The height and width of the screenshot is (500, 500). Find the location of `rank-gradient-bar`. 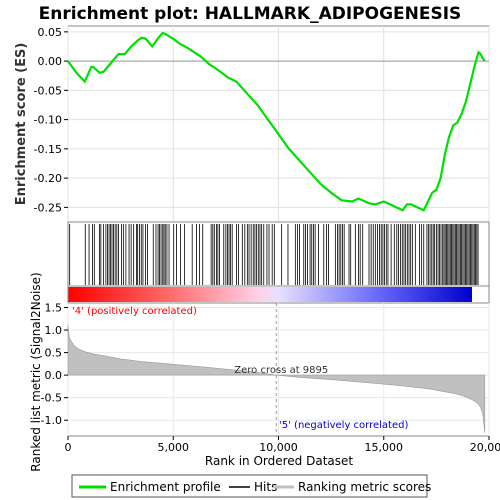

rank-gradient-bar is located at coordinates (270, 294).